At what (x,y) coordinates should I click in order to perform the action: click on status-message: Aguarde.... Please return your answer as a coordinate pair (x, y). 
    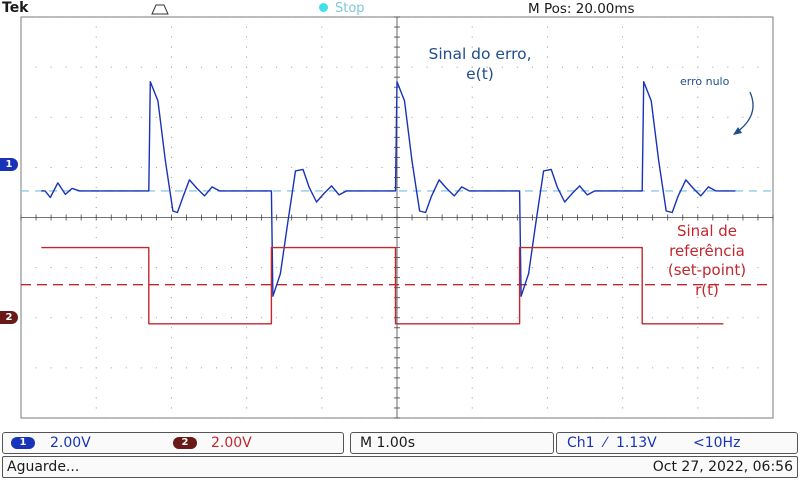
    Looking at the image, I should click on (43, 467).